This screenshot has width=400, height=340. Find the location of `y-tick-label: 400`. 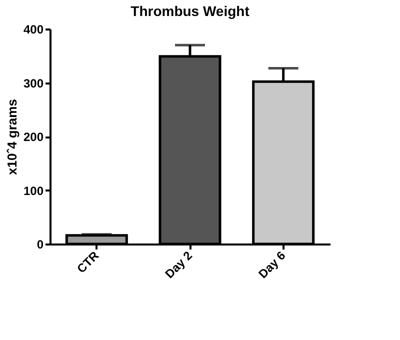

y-tick-label: 400 is located at coordinates (33, 29).